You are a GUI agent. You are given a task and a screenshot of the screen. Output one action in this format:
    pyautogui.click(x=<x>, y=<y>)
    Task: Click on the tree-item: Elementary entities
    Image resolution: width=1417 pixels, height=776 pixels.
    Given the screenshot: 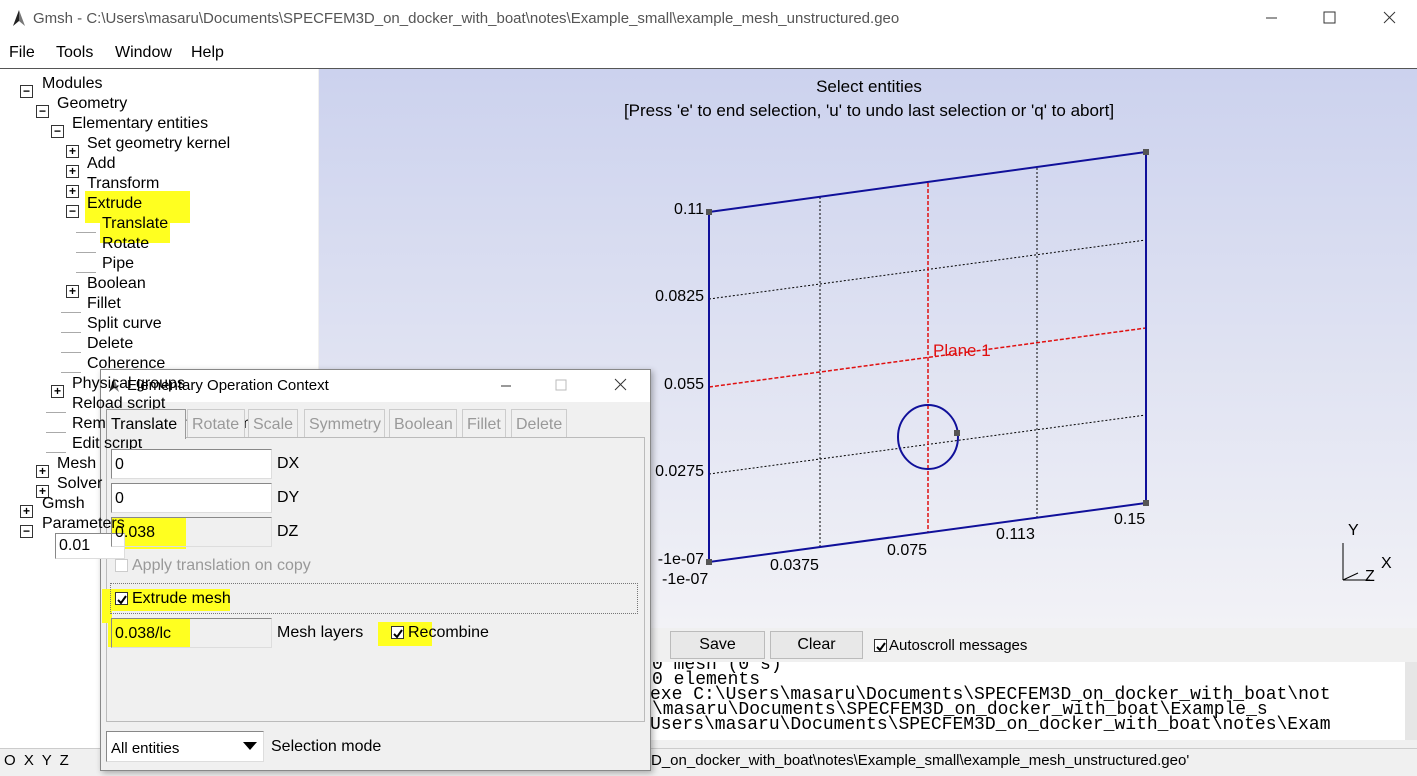 What is the action you would take?
    pyautogui.click(x=140, y=123)
    